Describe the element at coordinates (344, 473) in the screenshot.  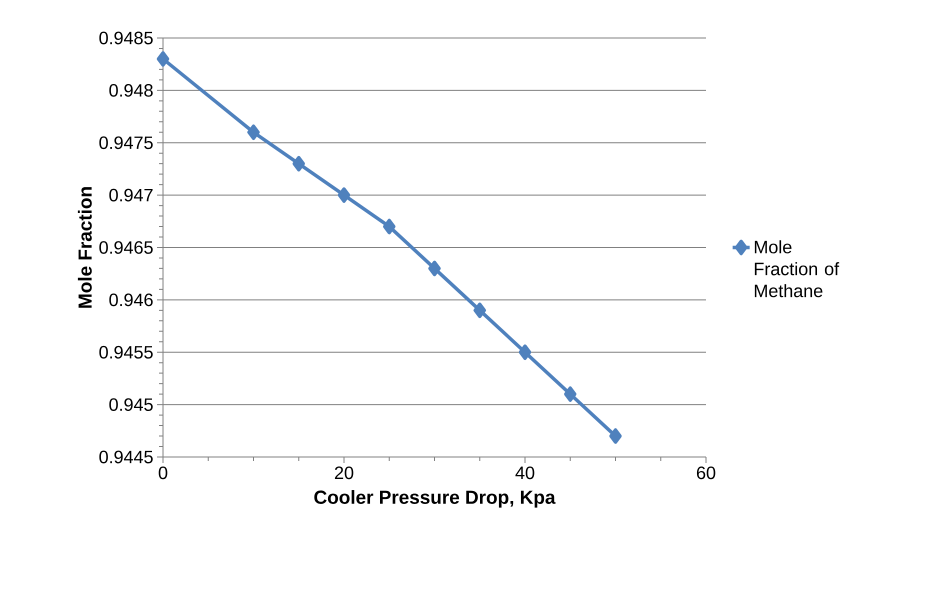
I see `x-tick-label: 20` at that location.